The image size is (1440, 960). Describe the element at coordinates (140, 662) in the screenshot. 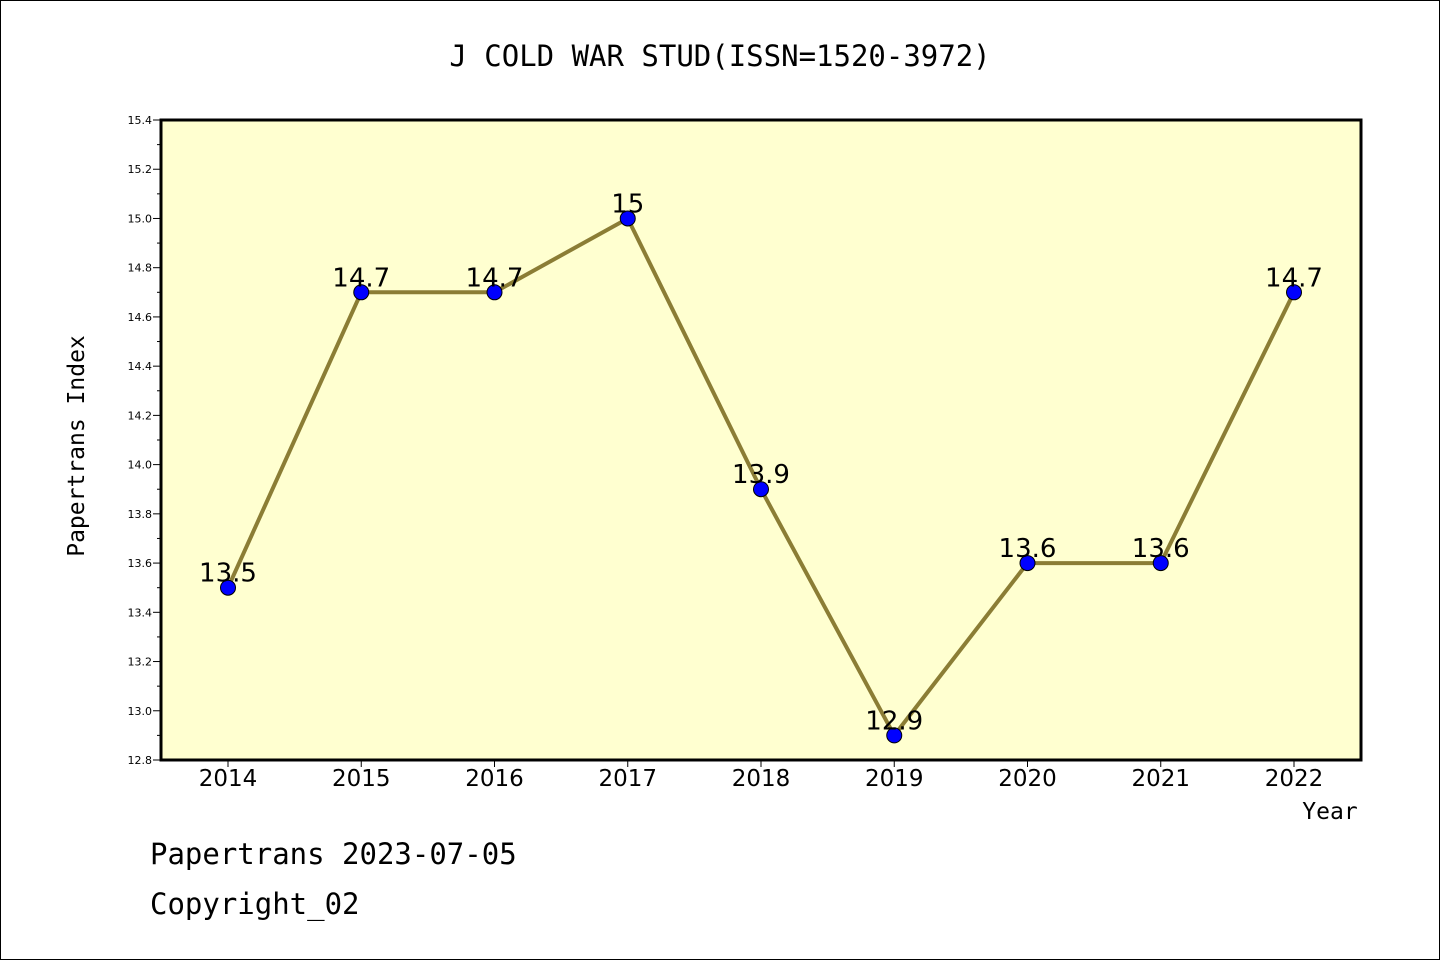

I see `y-tick-label: 13.2` at that location.